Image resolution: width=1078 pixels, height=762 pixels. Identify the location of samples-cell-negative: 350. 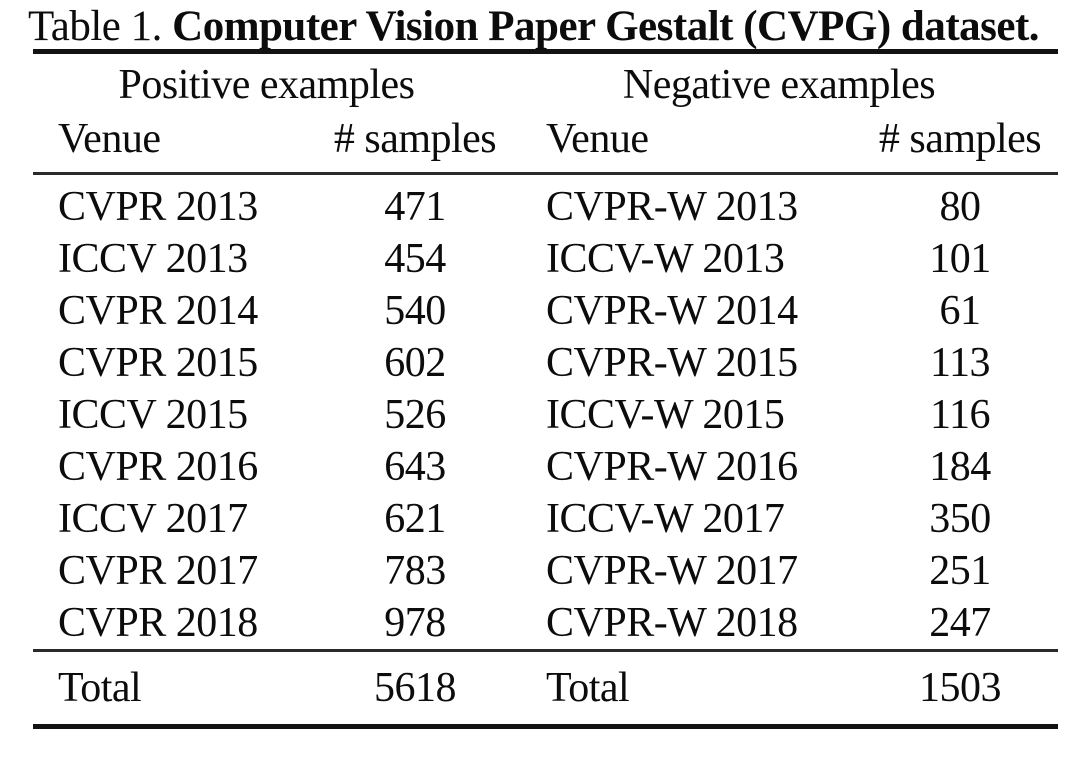
(960, 519).